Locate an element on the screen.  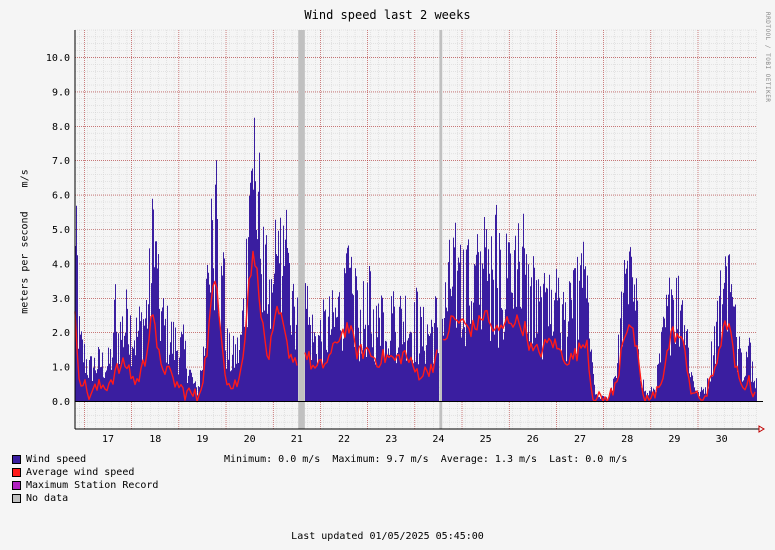
x-tick-label: 25 is located at coordinates (486, 439).